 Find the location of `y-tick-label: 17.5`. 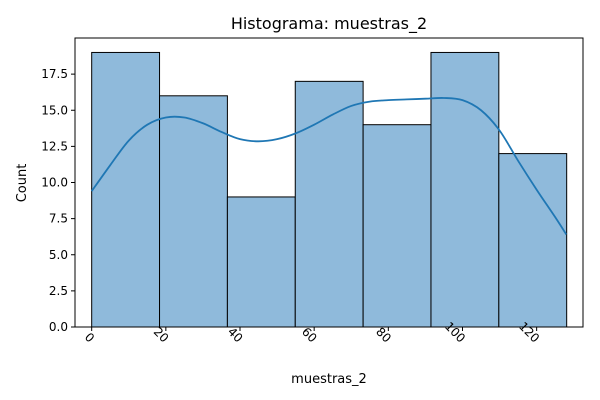

y-tick-label: 17.5 is located at coordinates (54, 74).